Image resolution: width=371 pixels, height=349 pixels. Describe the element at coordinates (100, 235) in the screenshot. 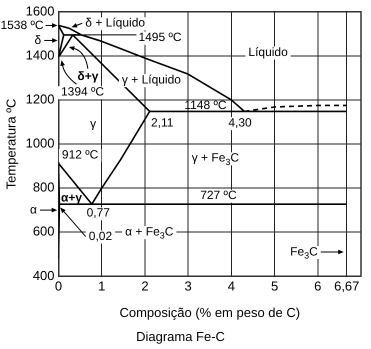

I see `annotation: 0,02` at that location.